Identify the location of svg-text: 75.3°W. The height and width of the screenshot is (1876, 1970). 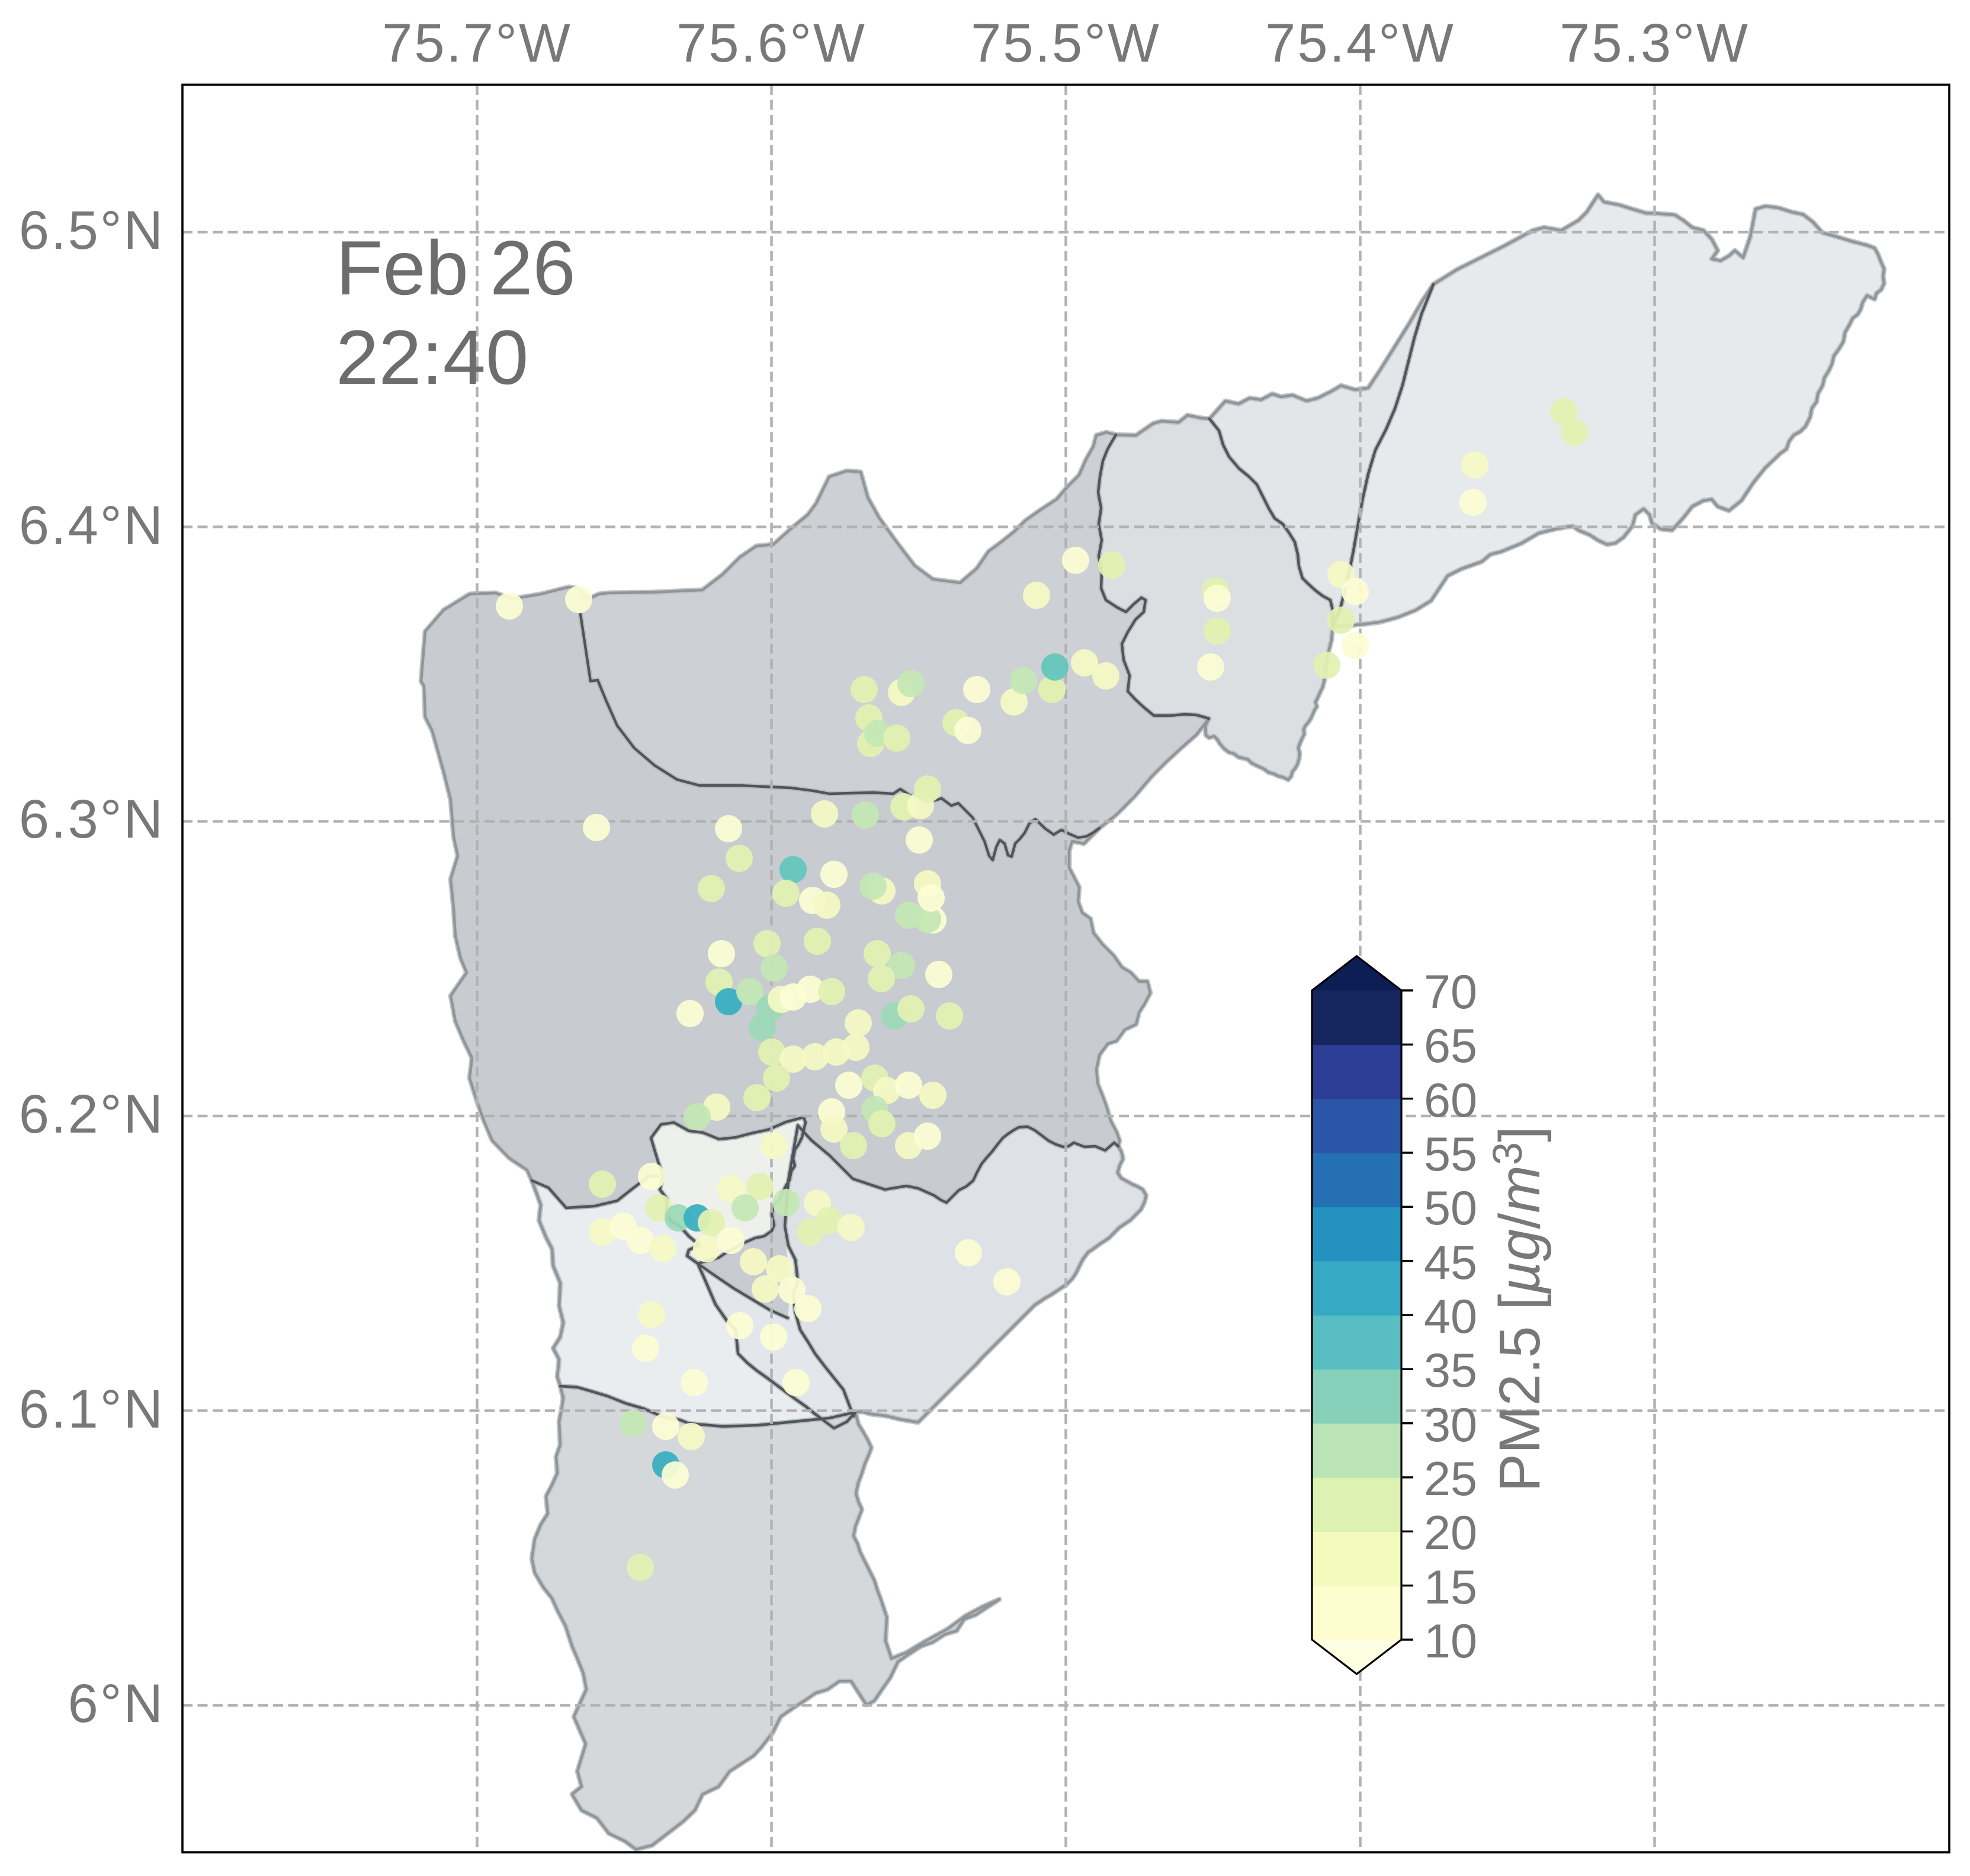
(1655, 43).